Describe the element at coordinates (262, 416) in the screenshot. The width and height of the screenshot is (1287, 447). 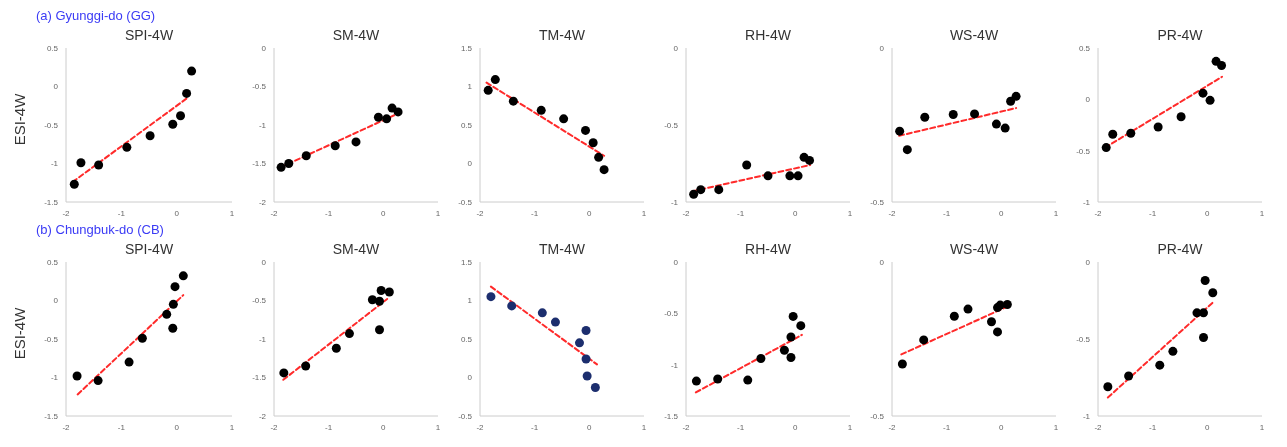
I see `y-tick-label: -2` at that location.